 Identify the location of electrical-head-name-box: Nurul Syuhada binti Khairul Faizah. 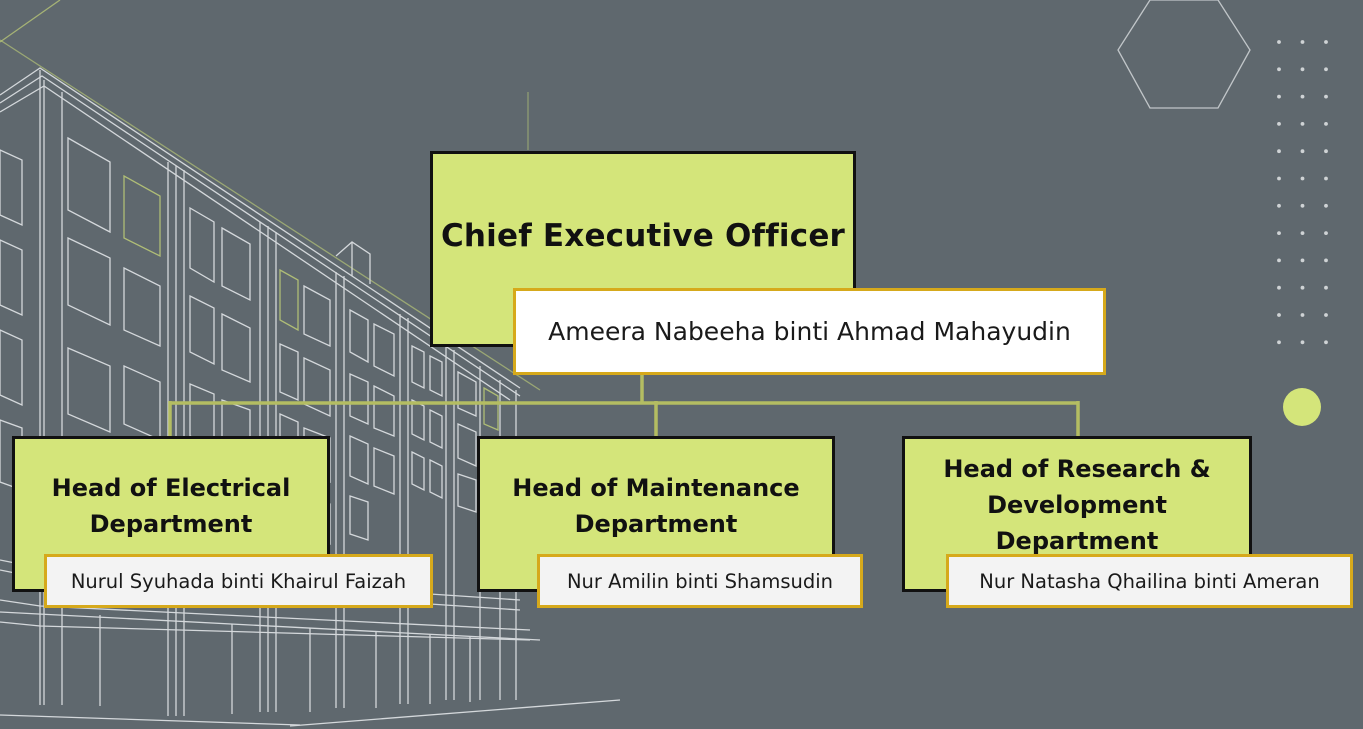
(238, 581).